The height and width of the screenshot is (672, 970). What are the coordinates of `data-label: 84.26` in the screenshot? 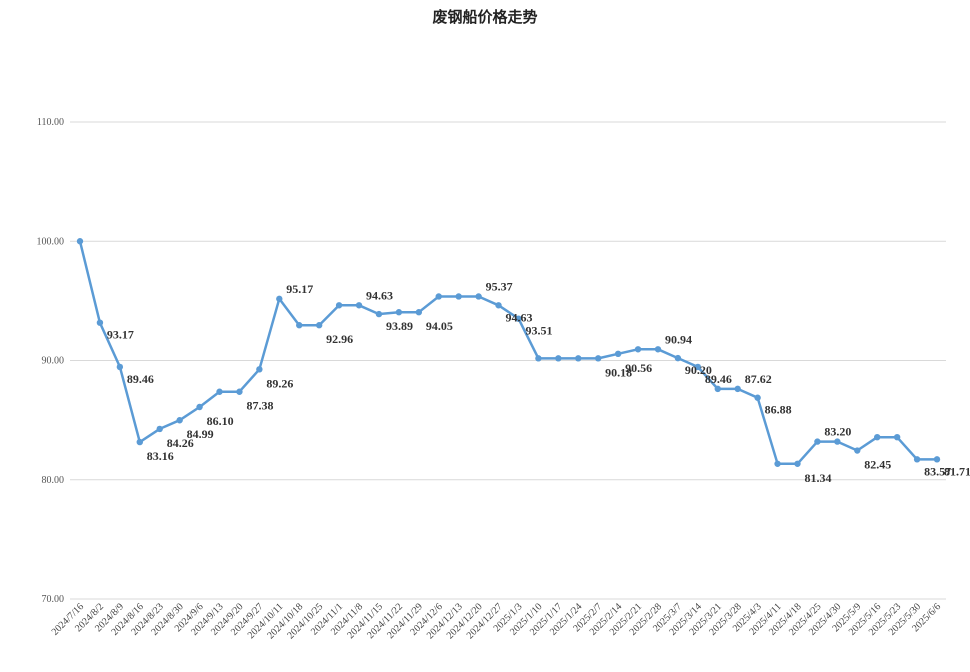 It's located at (180, 443).